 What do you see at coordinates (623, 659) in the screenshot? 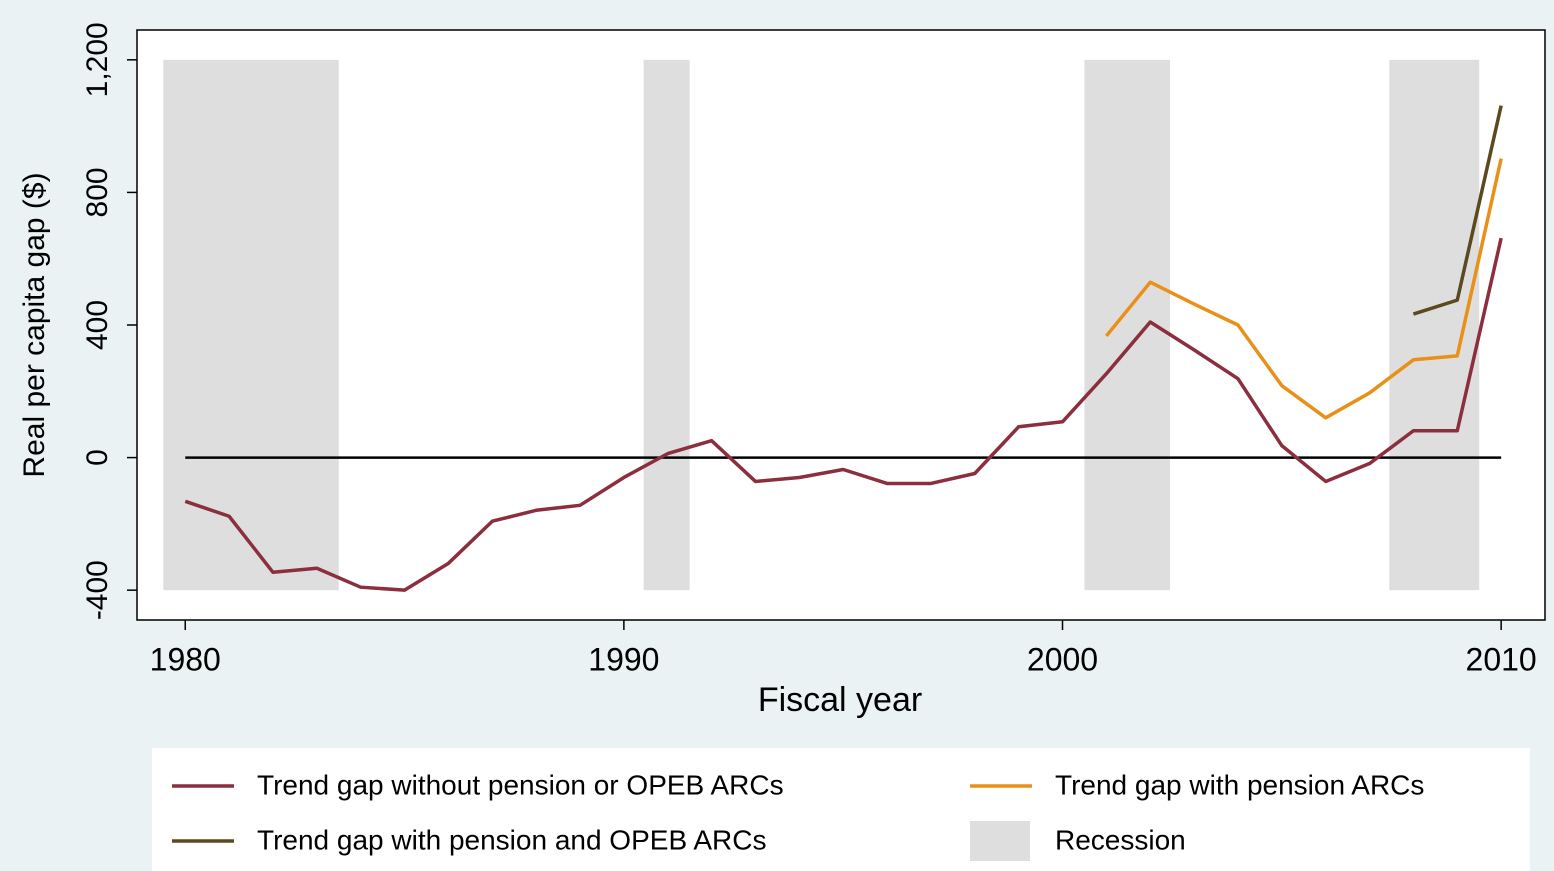
I see `x-tick-label: 1990` at bounding box center [623, 659].